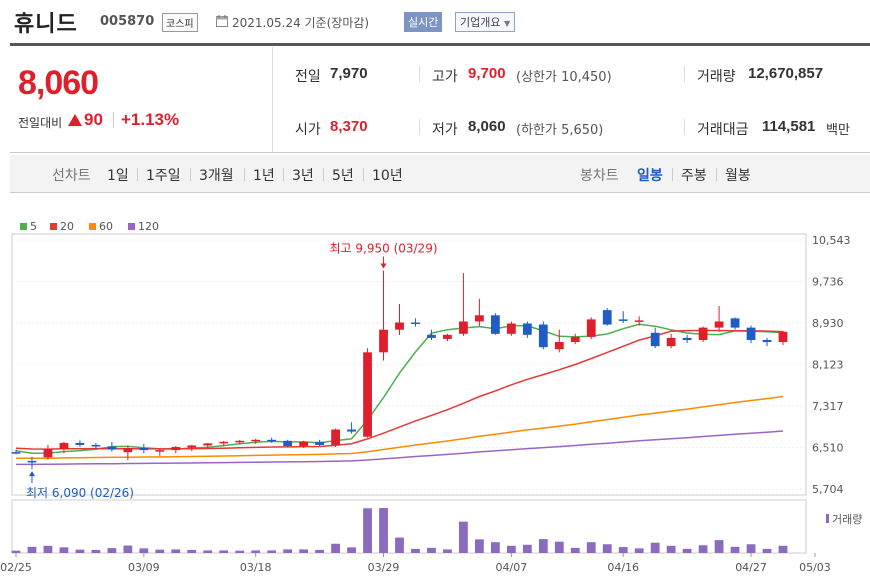 This screenshot has height=588, width=870. Describe the element at coordinates (343, 176) in the screenshot. I see `period-5y: 5년` at that location.